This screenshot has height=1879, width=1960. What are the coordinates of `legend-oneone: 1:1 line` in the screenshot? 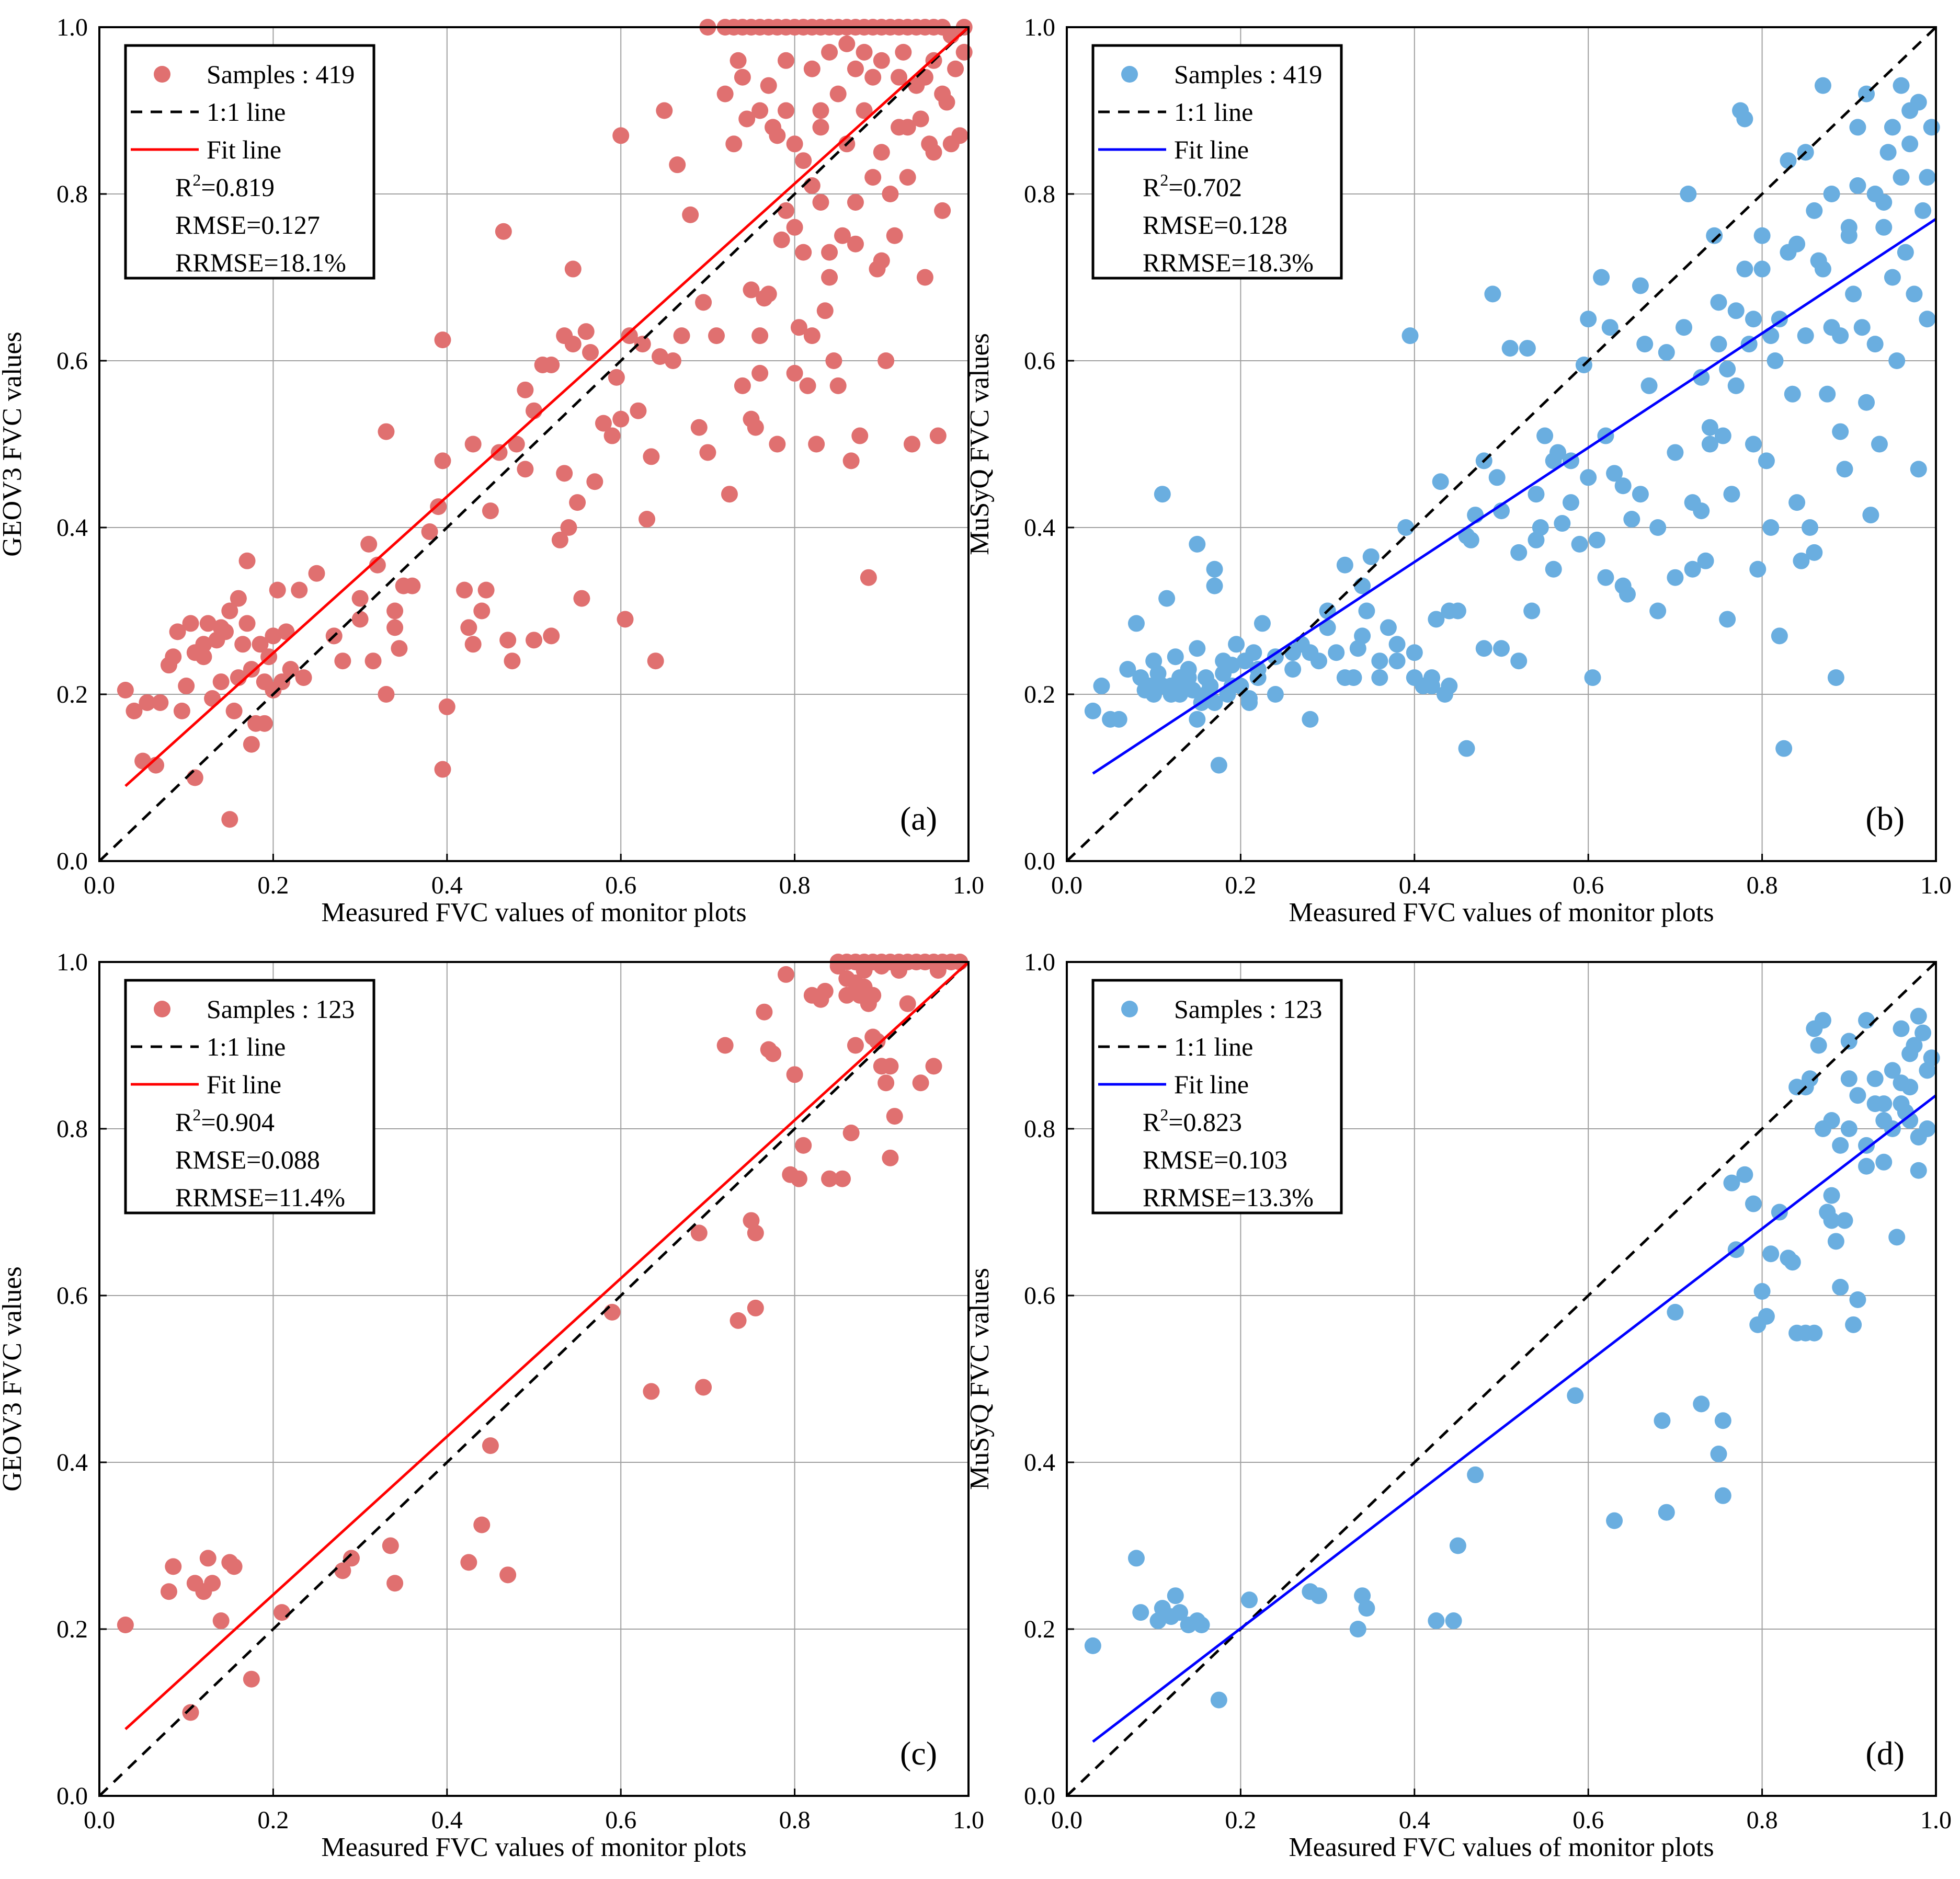 It's located at (1214, 1046).